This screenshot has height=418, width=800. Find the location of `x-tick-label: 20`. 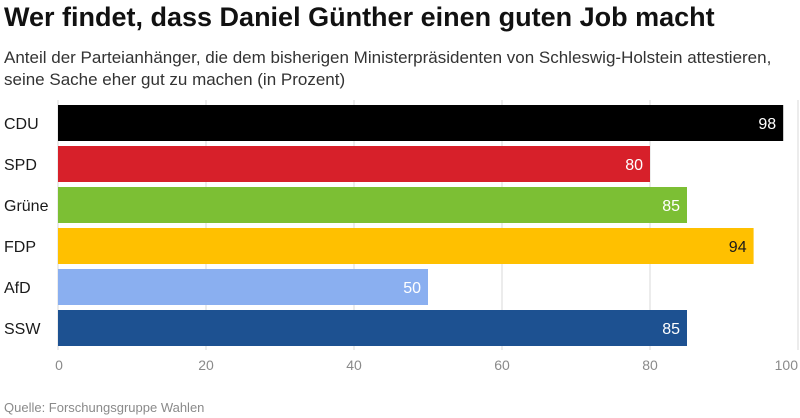

x-tick-label: 20 is located at coordinates (206, 365).